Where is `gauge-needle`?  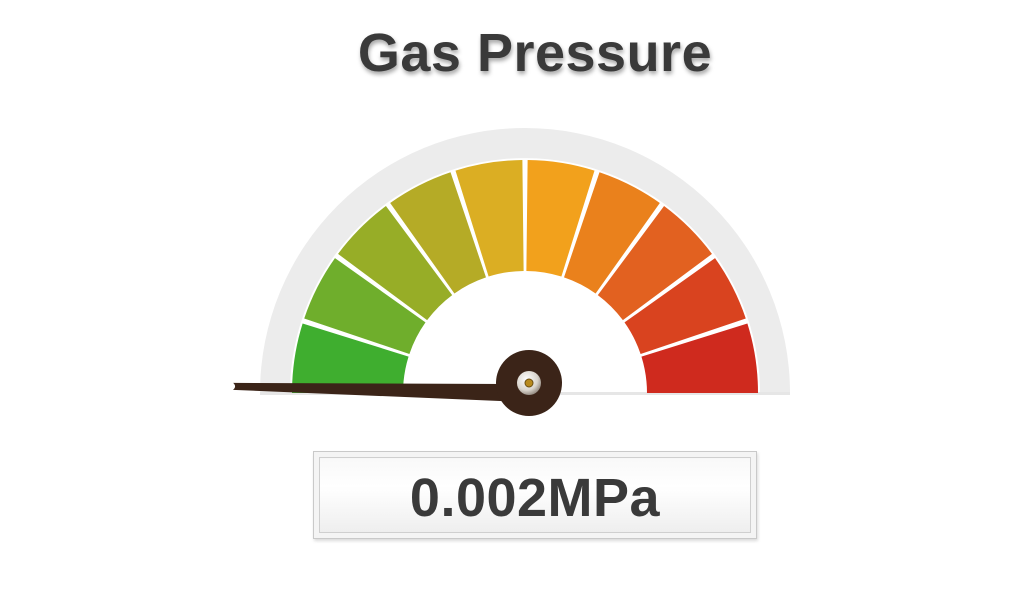
gauge-needle is located at coordinates (379, 392).